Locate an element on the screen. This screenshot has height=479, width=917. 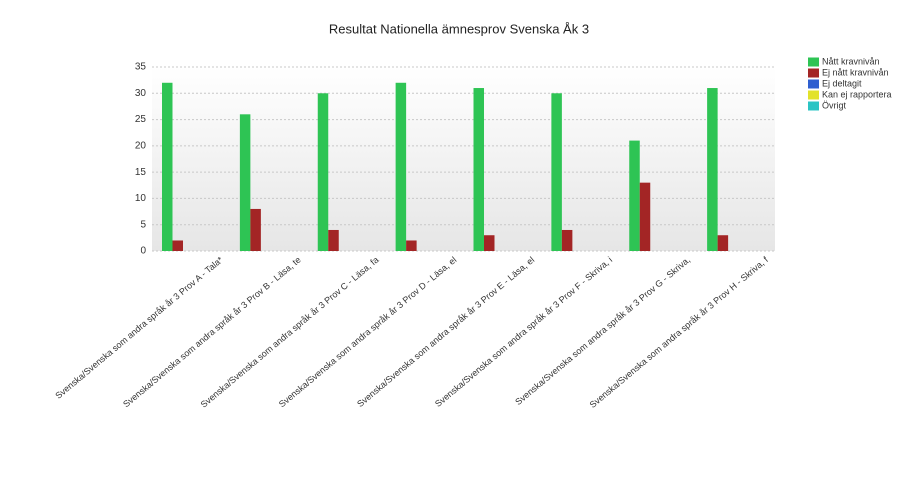
y-tick-label: 5 is located at coordinates (143, 224).